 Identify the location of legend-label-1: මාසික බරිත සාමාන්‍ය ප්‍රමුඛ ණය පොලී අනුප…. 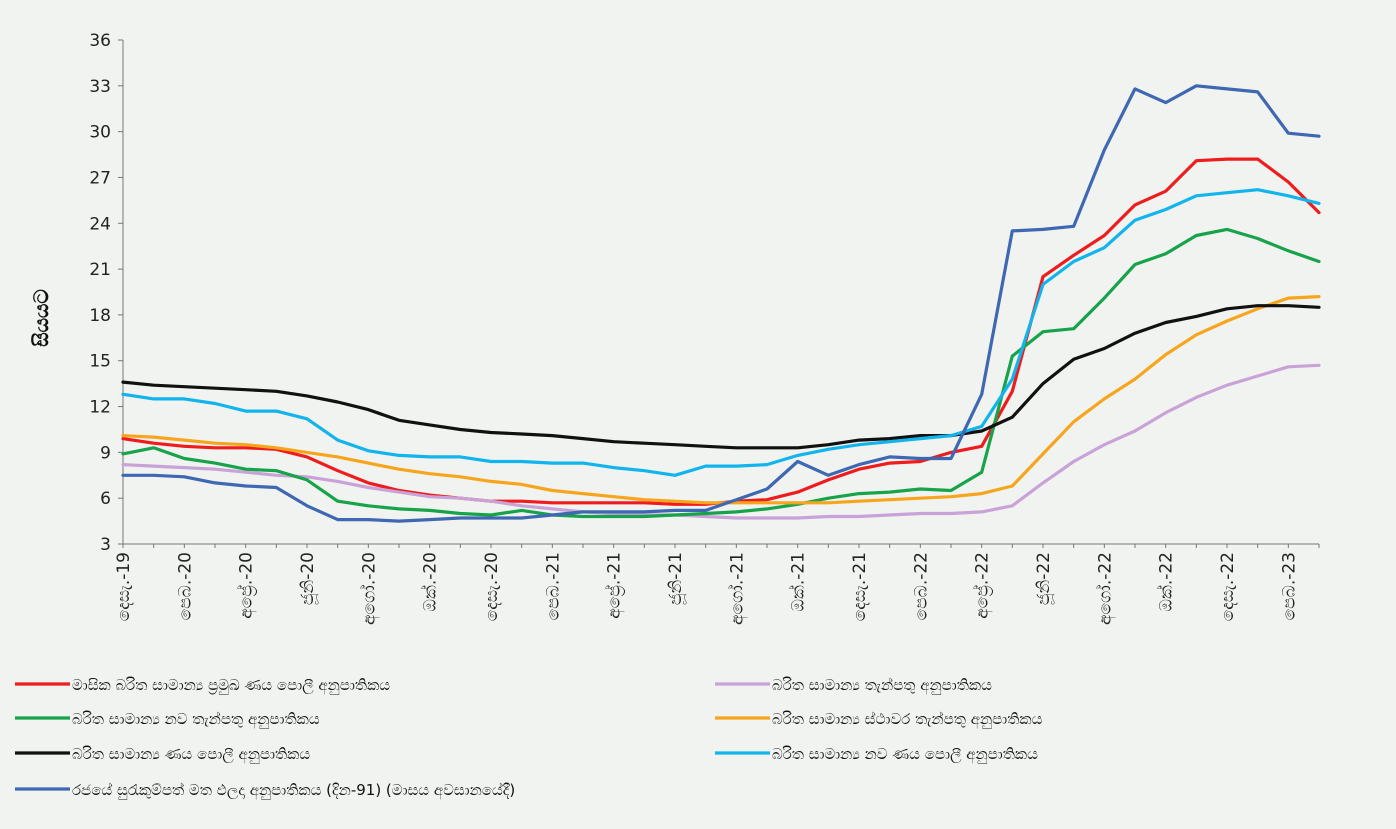
(231, 685).